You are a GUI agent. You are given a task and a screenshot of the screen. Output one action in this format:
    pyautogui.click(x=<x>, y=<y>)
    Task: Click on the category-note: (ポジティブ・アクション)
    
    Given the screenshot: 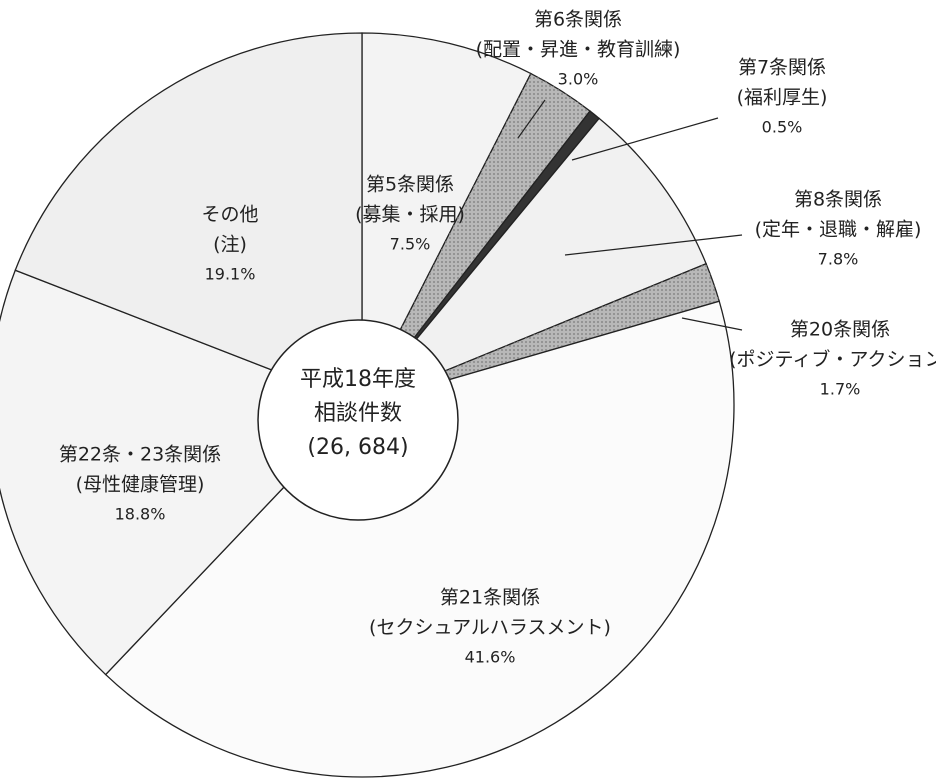 What is the action you would take?
    pyautogui.click(x=832, y=359)
    